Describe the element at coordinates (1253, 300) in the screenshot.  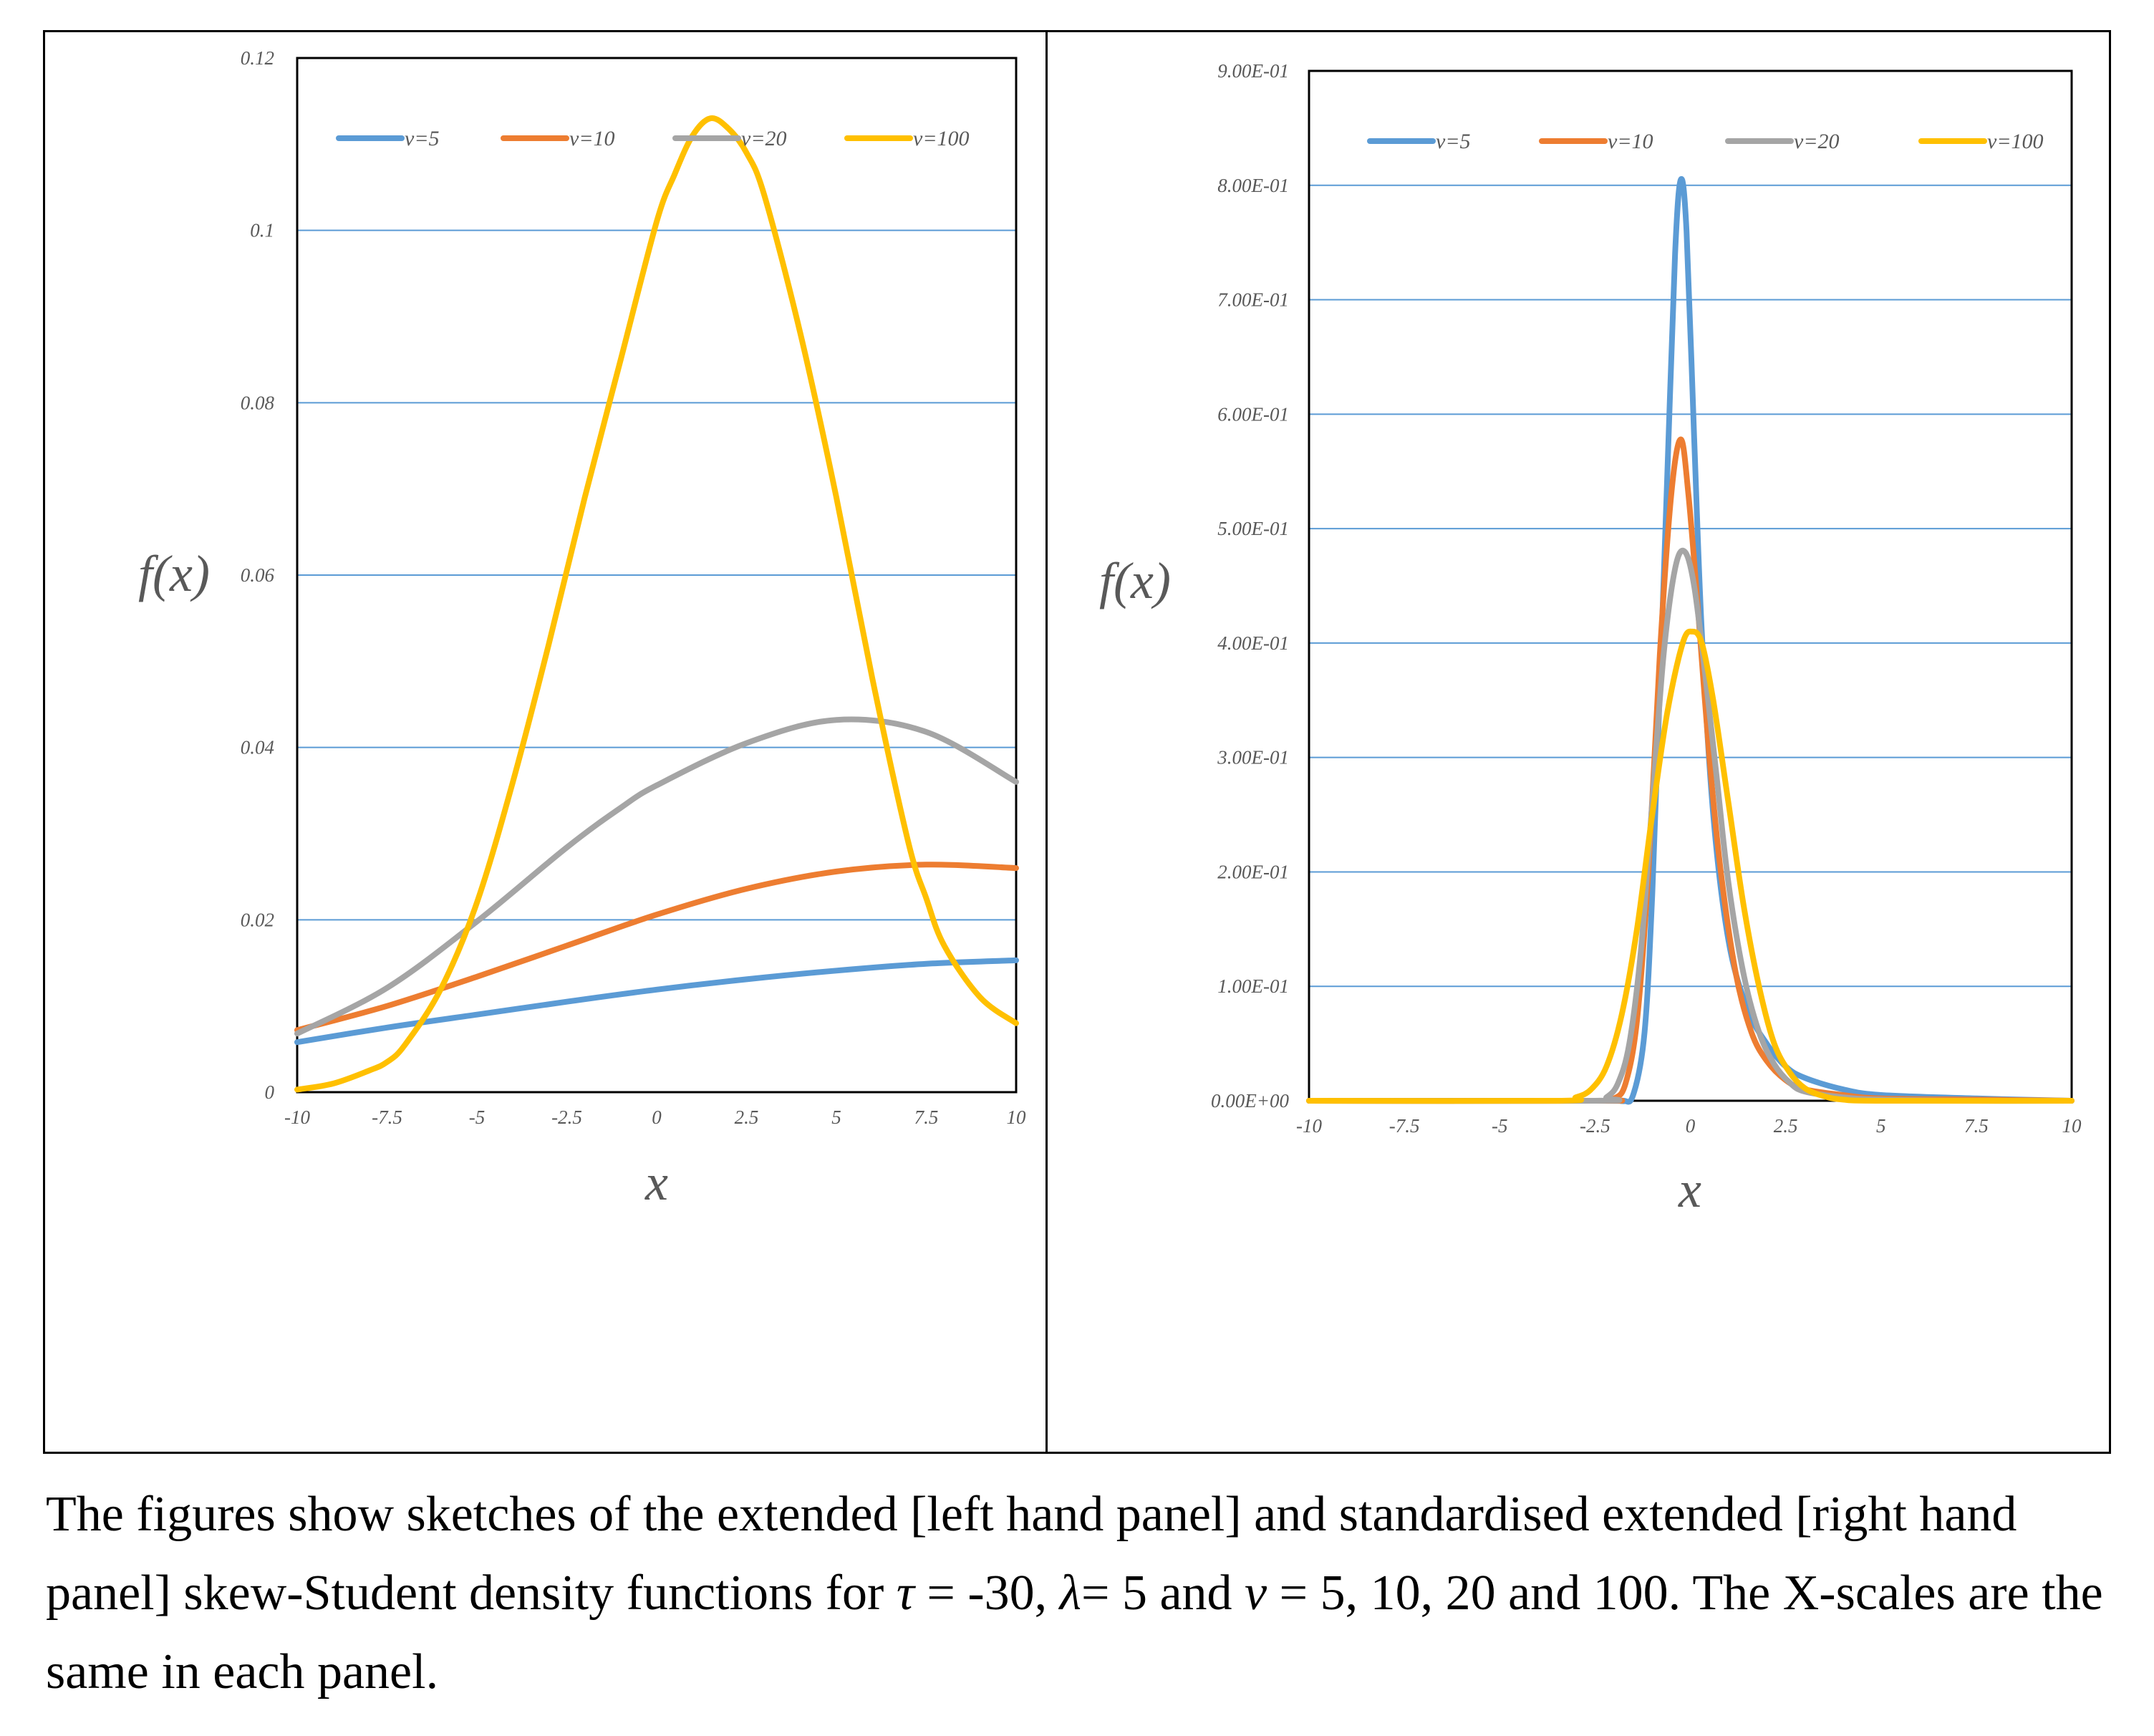
I see `y-tick-label: 7.00E-01` at that location.